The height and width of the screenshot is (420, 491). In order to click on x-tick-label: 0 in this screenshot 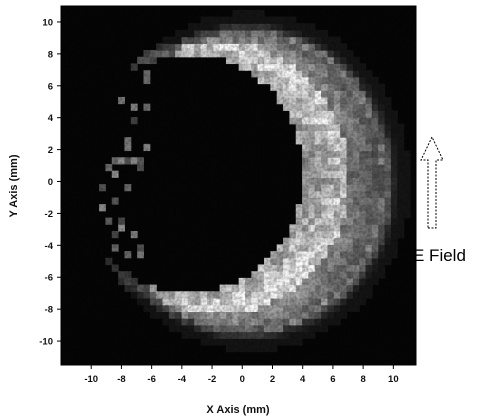, I will do `click(242, 379)`.